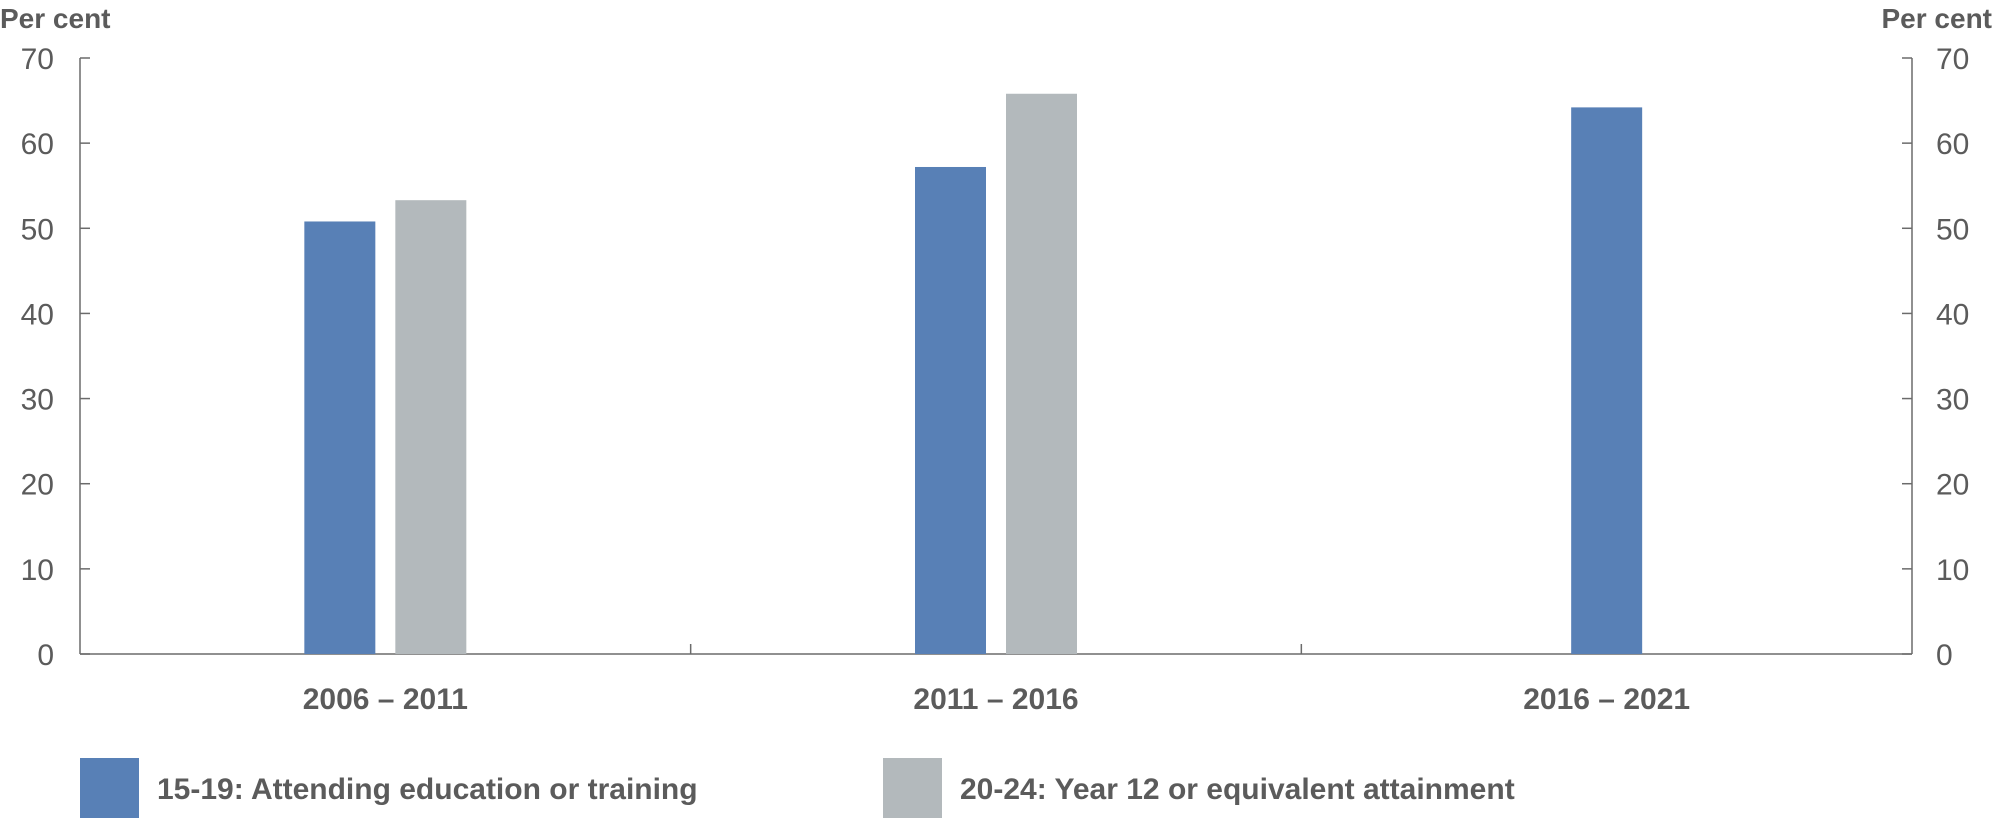  I want to click on left-y-tick-label: 70, so click(37, 59).